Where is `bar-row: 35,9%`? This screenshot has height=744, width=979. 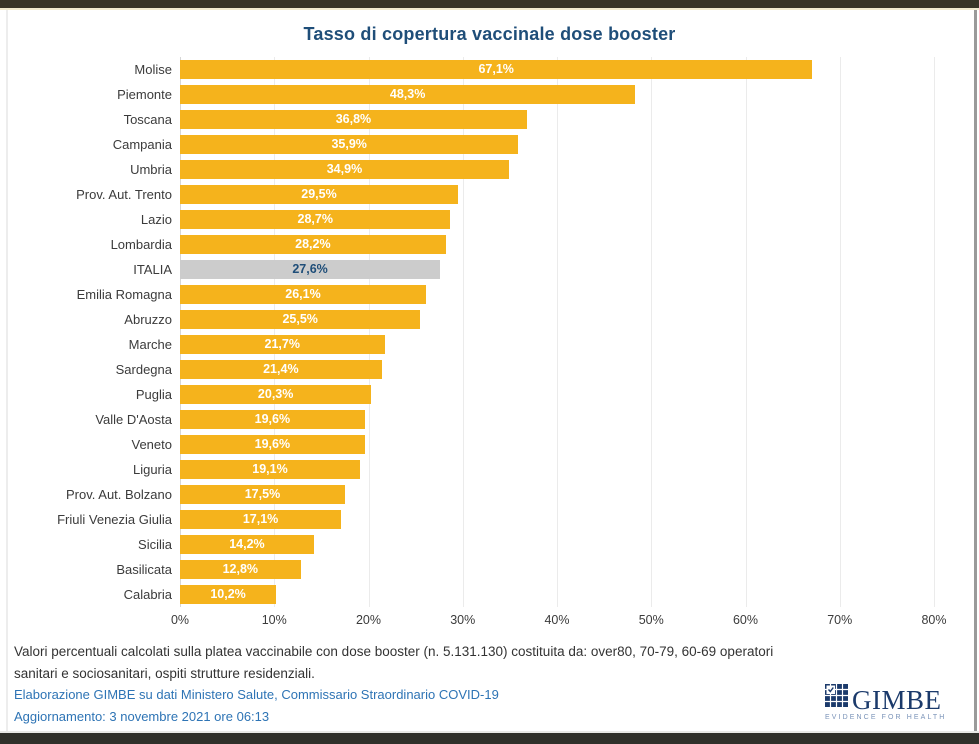 bar-row: 35,9% is located at coordinates (349, 144).